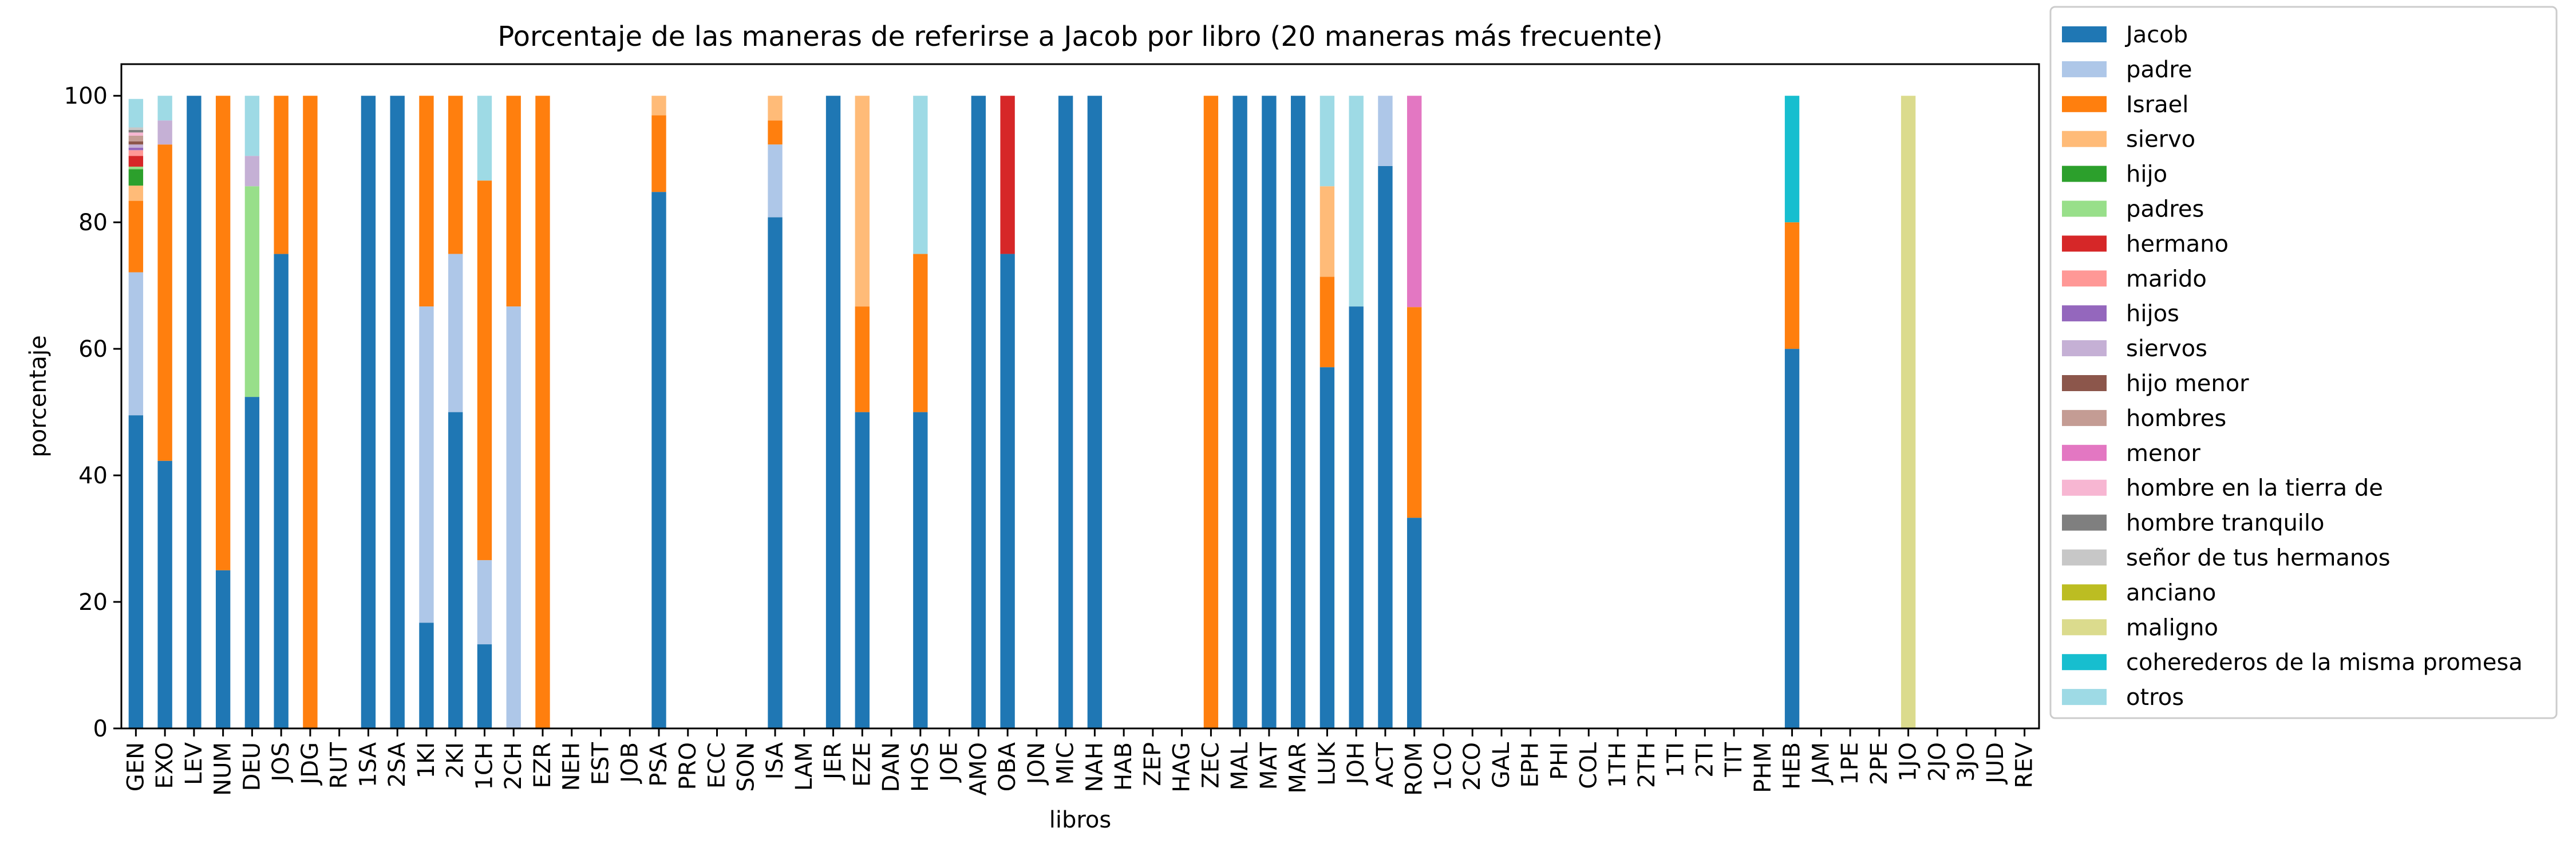 This screenshot has width=2576, height=859. What do you see at coordinates (891, 767) in the screenshot?
I see `x-tick-label-DAN: DAN` at bounding box center [891, 767].